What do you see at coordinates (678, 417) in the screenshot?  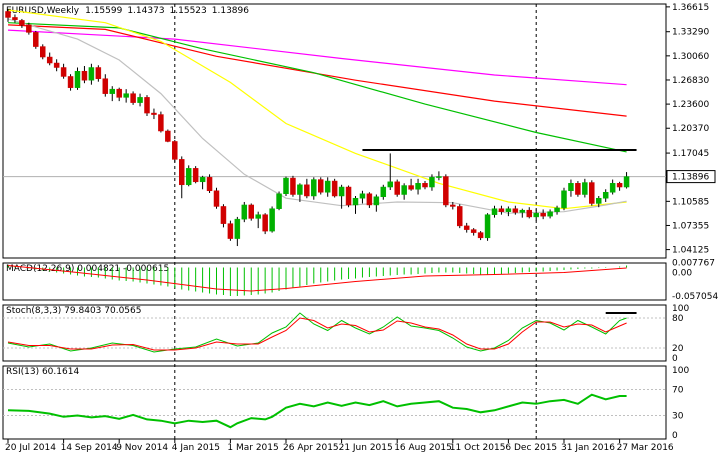 I see `rsi-y-tick-label-2: 30` at bounding box center [678, 417].